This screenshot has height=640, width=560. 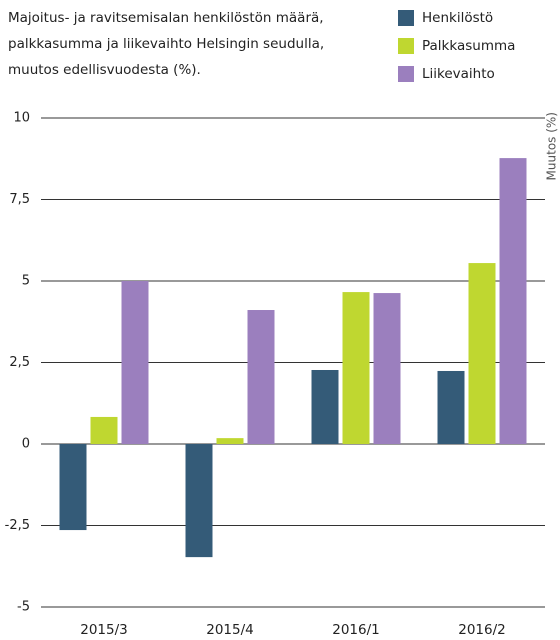 I want to click on x-tick-label: 2015/4, so click(x=230, y=630).